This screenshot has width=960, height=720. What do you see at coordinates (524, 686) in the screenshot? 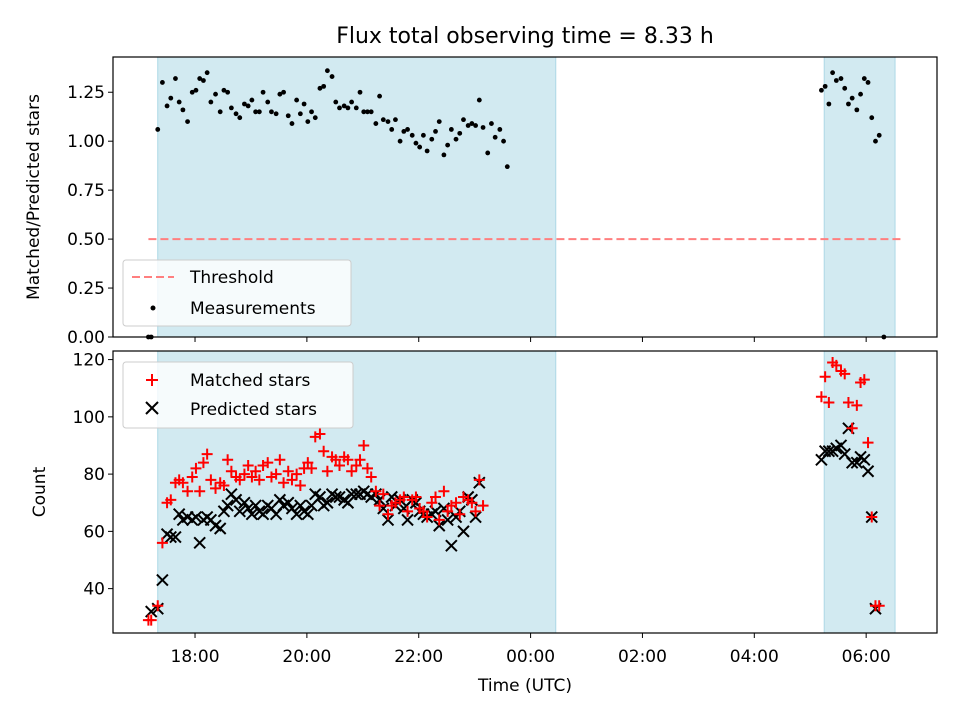
I see `x-axis-label: Time (UTC)` at bounding box center [524, 686].